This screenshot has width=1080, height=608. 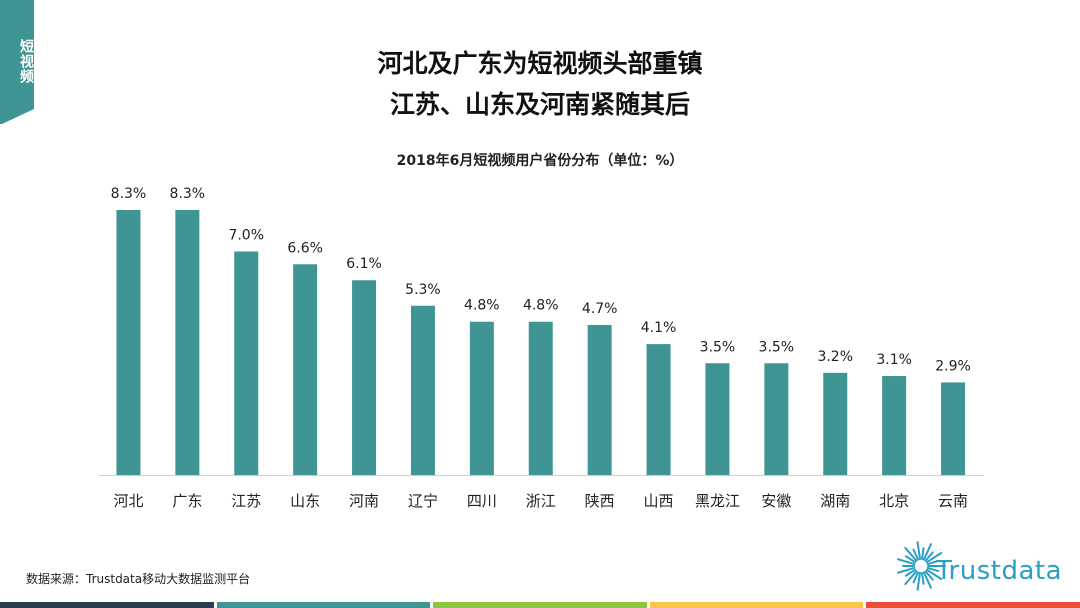 What do you see at coordinates (540, 63) in the screenshot?
I see `headline-line-1: 河北及广东为短视频头部重镇` at bounding box center [540, 63].